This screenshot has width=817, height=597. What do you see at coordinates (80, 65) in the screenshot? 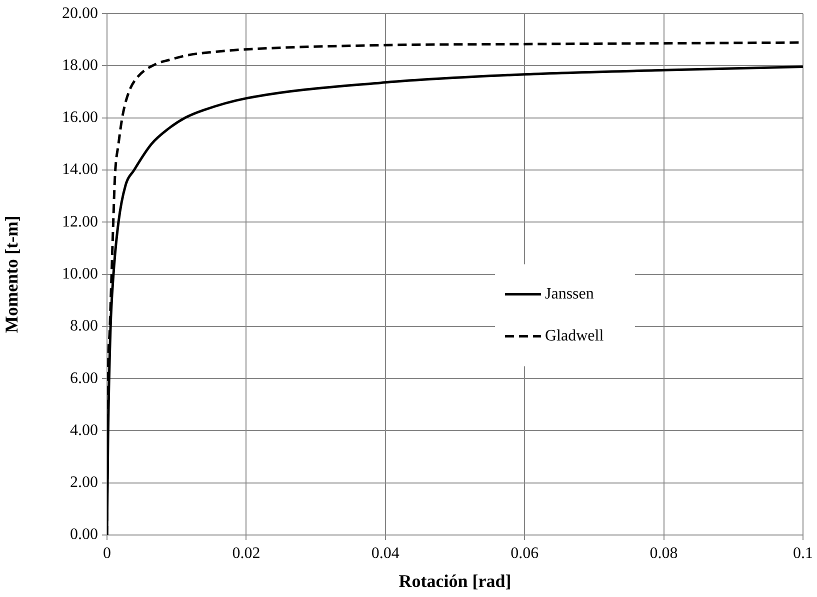
I see `y-tick-label: 18.00` at bounding box center [80, 65].